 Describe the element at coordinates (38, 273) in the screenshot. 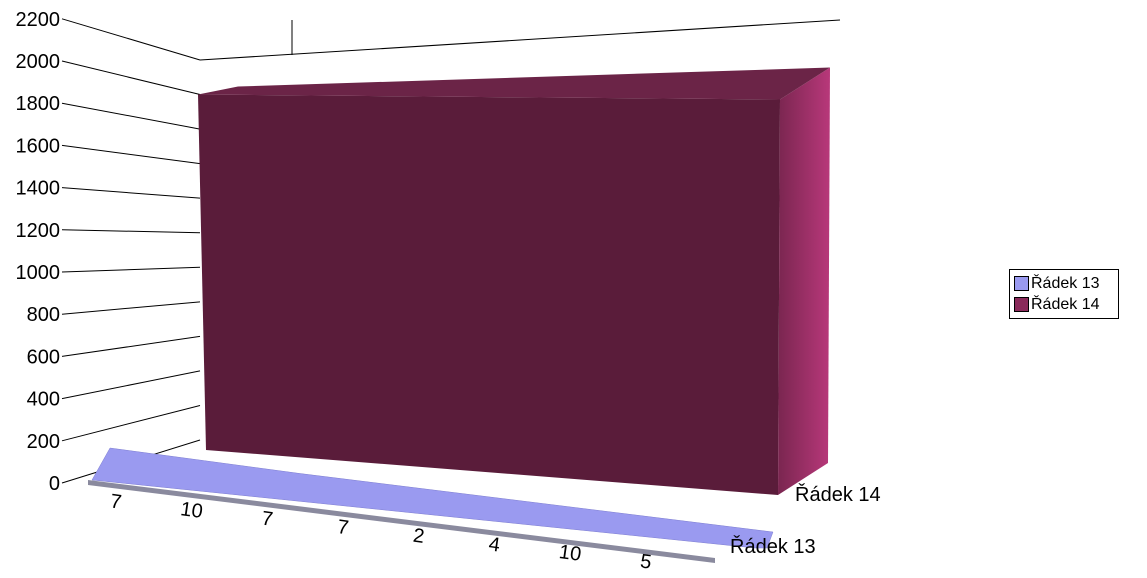

I see `y-tick-label: 1000` at that location.